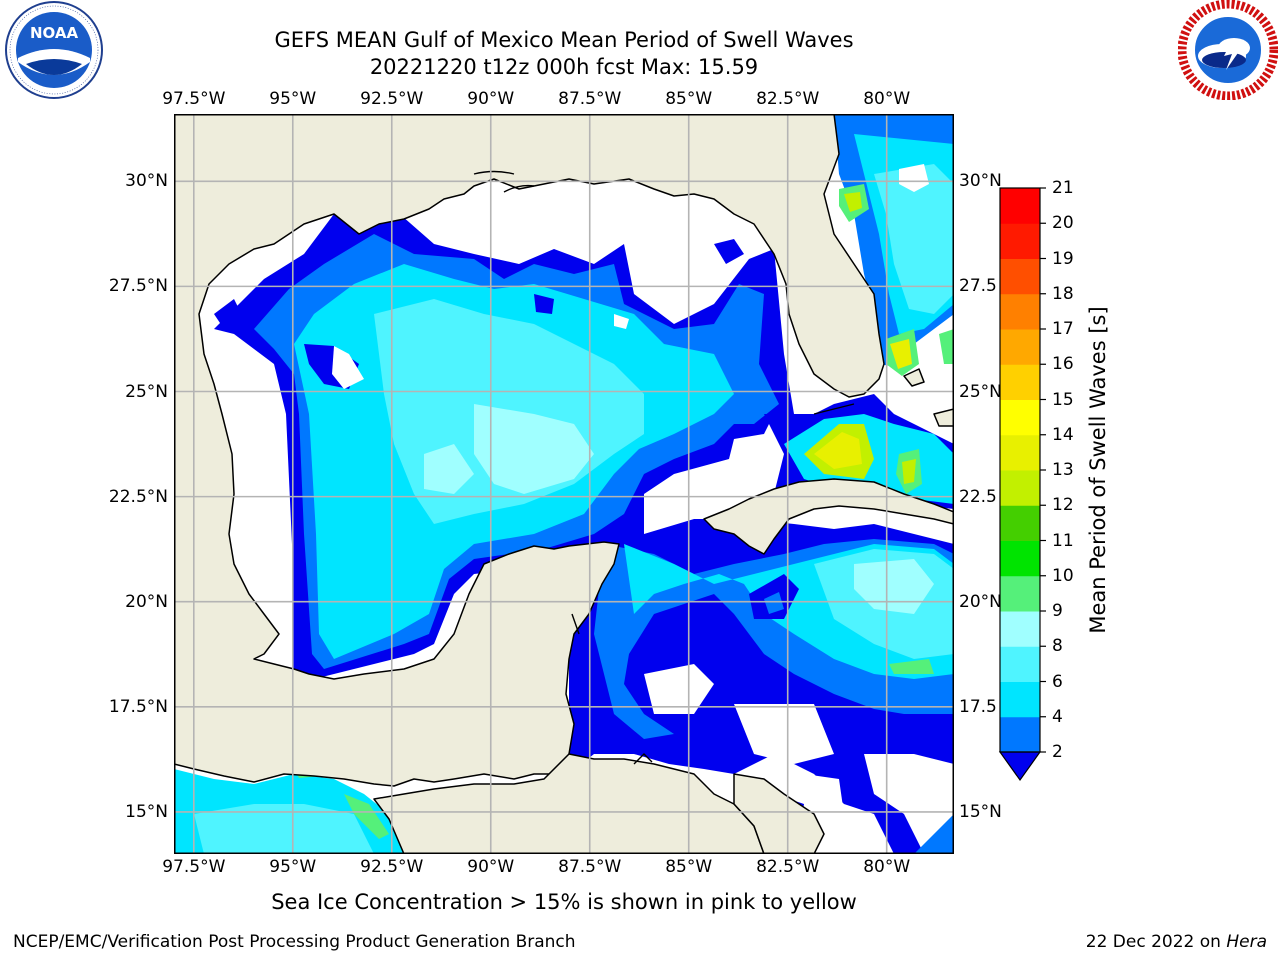 The height and width of the screenshot is (960, 1280). Describe the element at coordinates (980, 391) in the screenshot. I see `lat-tick-right: 25°N` at that location.